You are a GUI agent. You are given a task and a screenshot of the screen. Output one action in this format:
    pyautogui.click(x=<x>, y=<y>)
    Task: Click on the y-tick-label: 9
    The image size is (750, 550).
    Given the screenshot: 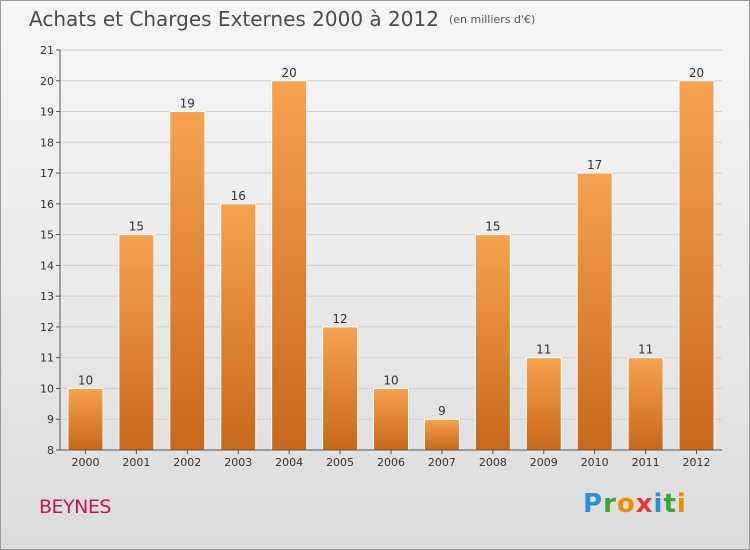 What is the action you would take?
    pyautogui.click(x=50, y=419)
    